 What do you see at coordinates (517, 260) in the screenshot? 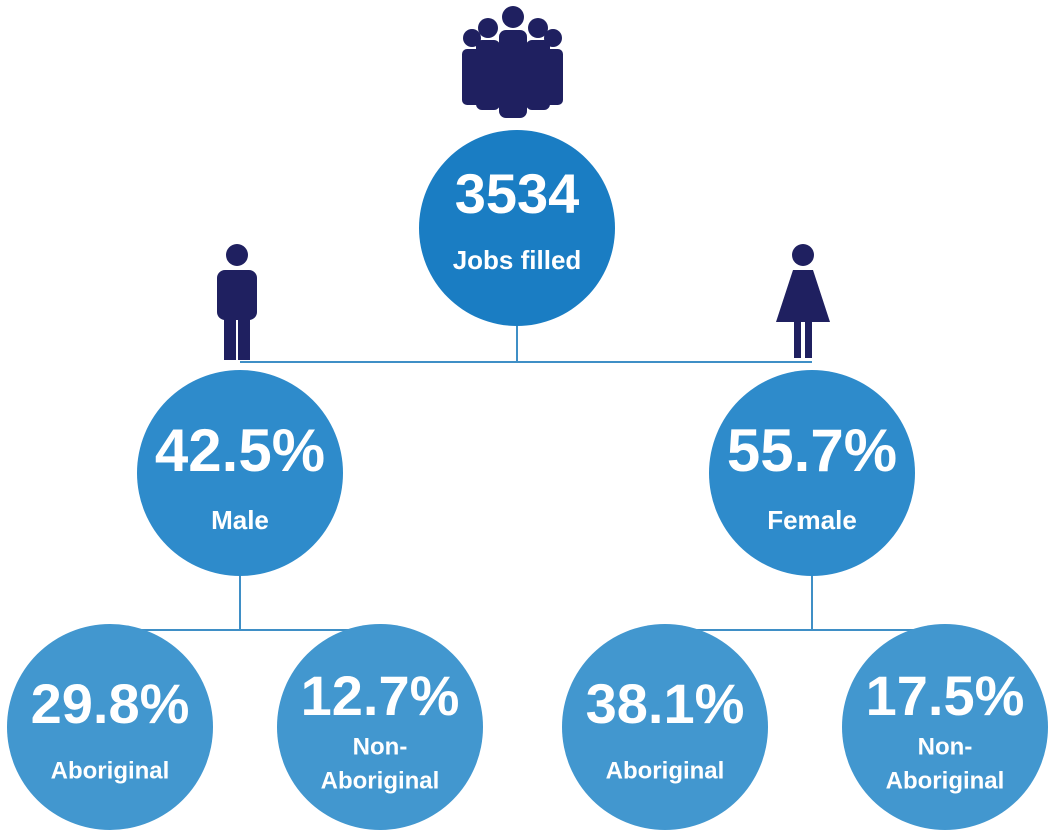
I see `node-label: Jobs filled` at bounding box center [517, 260].